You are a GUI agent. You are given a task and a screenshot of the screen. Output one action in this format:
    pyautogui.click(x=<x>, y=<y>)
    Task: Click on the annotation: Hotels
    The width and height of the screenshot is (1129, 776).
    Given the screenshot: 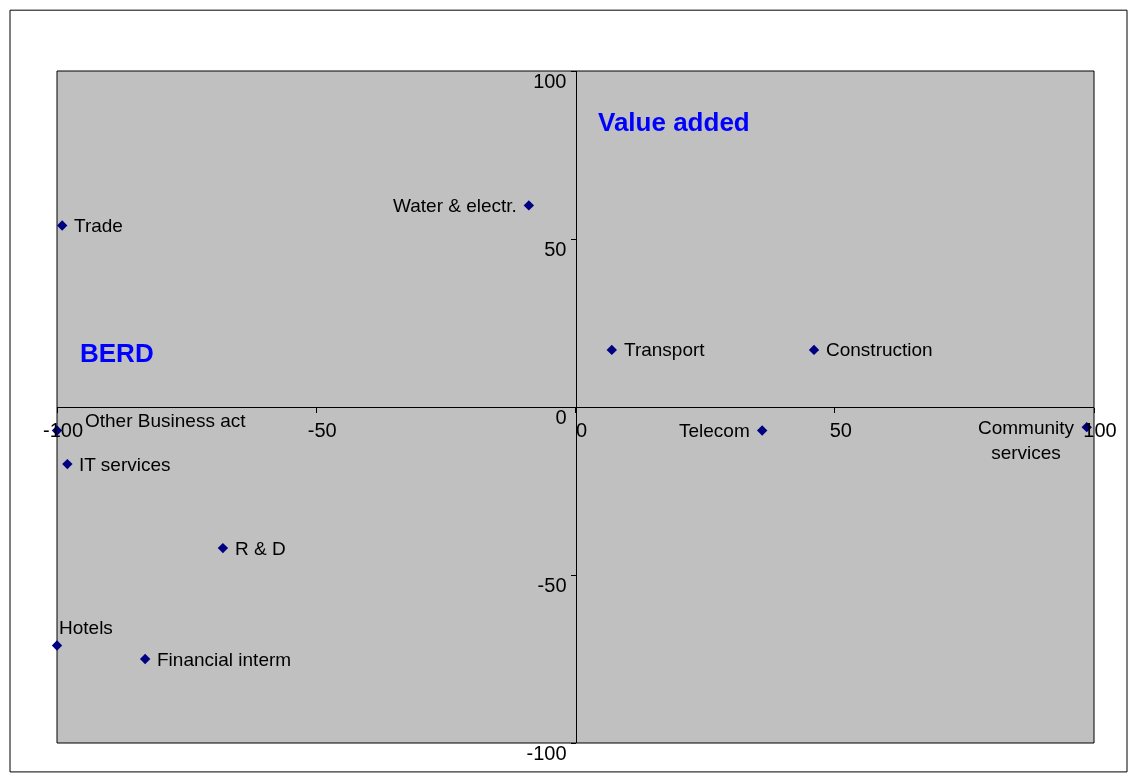 What is the action you would take?
    pyautogui.click(x=86, y=627)
    